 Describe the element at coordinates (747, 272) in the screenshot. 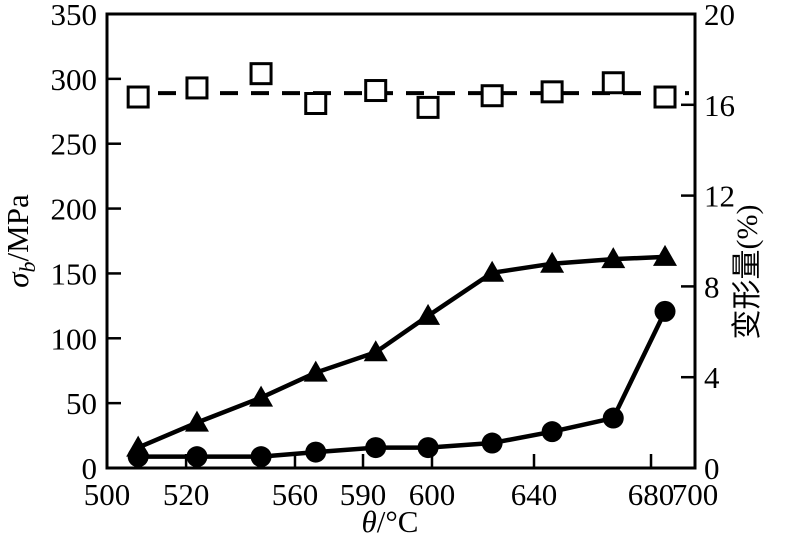

I see `y-right-axis-label: 变形量(%)` at that location.